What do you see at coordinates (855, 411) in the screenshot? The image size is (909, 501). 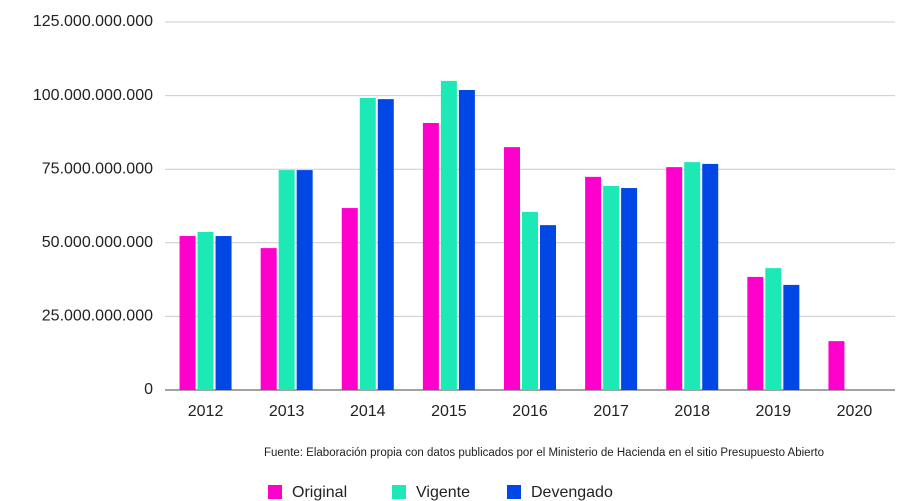 I see `x-tick-label: 2020` at bounding box center [855, 411].